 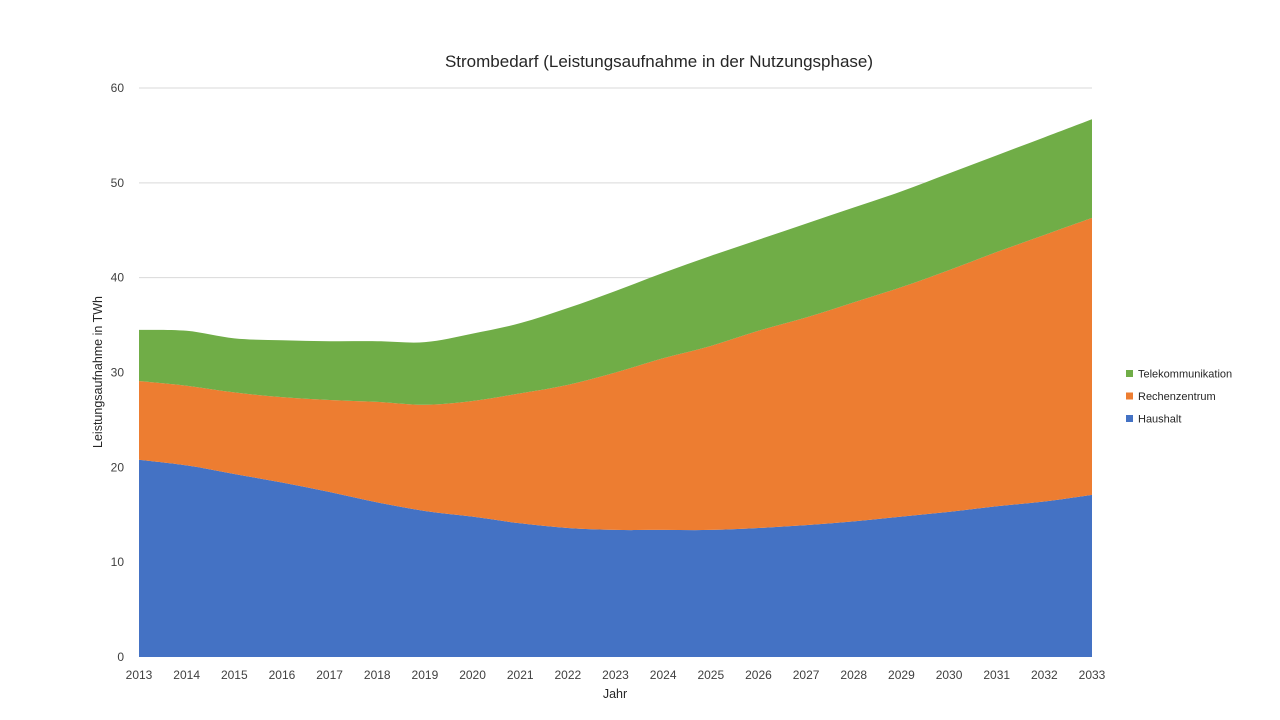 What do you see at coordinates (758, 675) in the screenshot?
I see `x-tick-label: 2026` at bounding box center [758, 675].